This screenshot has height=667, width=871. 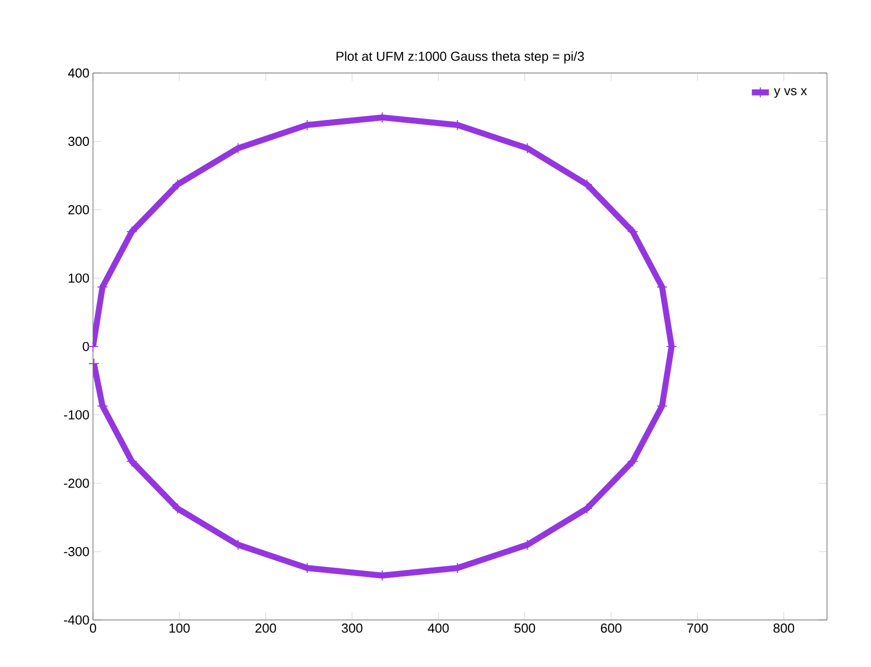 What do you see at coordinates (790, 93) in the screenshot?
I see `legend-label: y vs x` at bounding box center [790, 93].